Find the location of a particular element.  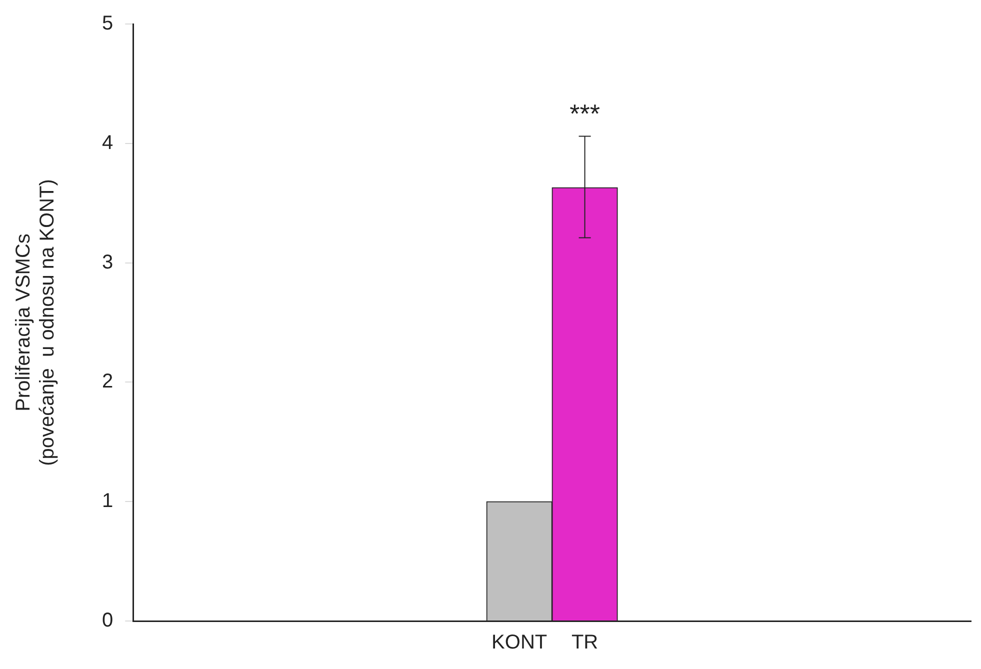

y-tick-label: 4 is located at coordinates (108, 143).